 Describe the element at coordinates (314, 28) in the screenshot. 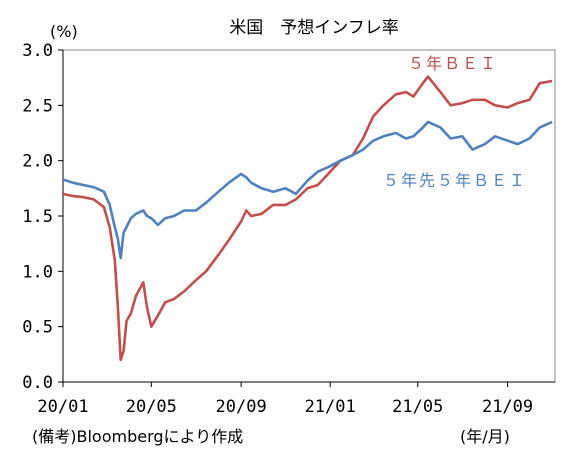

I see `chart-title: 米国 予想インフレ率` at that location.